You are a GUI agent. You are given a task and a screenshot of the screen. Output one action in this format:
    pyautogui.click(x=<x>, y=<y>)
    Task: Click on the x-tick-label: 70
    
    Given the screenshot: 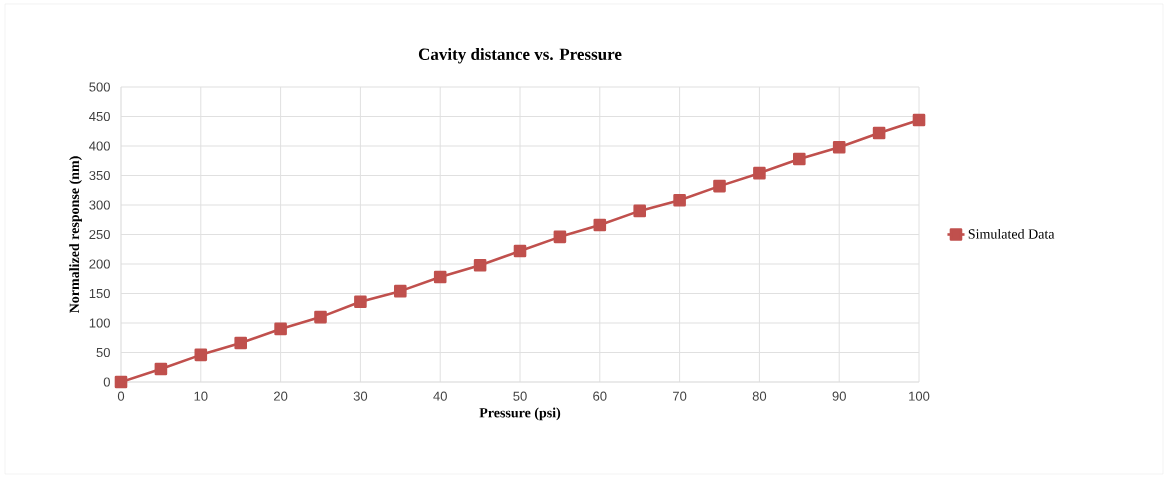 What is the action you would take?
    pyautogui.click(x=680, y=396)
    